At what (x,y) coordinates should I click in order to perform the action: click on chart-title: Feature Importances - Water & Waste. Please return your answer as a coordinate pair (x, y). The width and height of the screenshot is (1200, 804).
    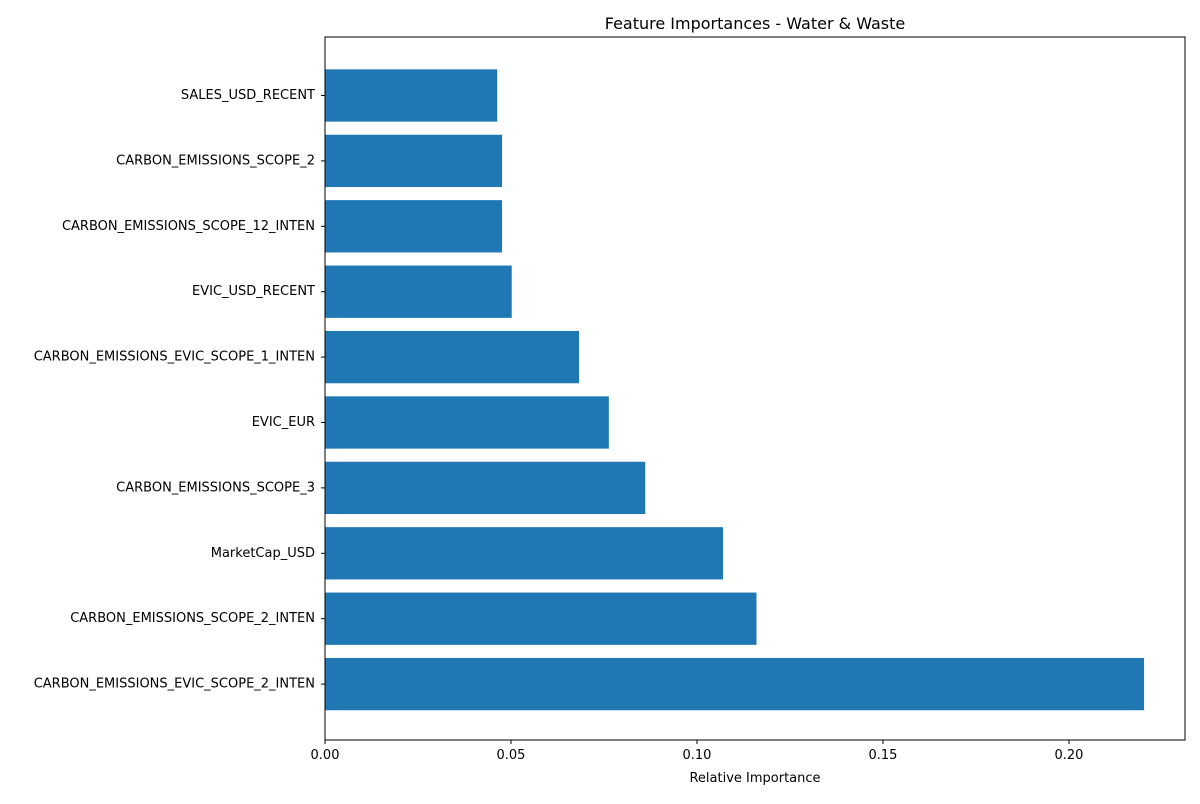
    Looking at the image, I should click on (755, 23).